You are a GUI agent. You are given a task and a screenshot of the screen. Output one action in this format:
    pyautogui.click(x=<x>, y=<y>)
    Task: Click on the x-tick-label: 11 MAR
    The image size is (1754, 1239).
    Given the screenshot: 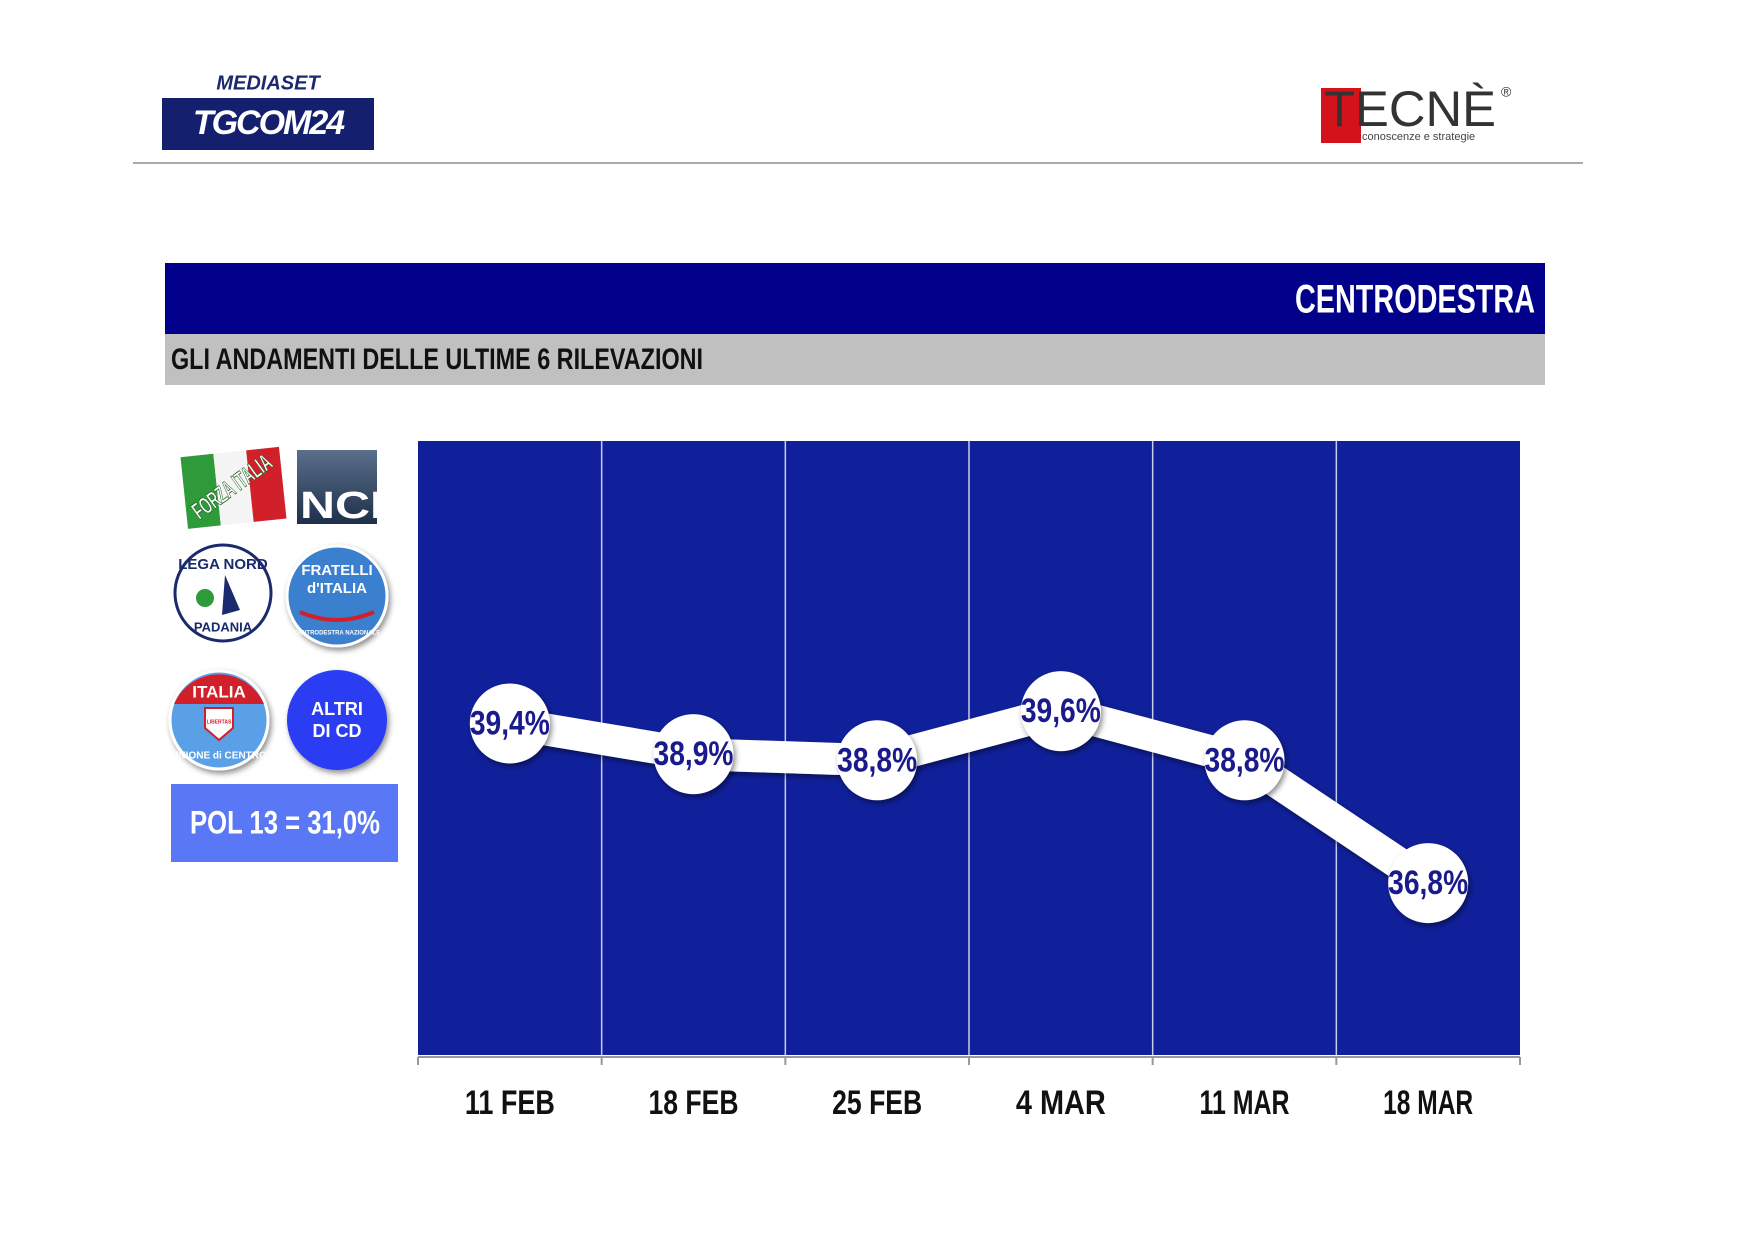 What is the action you would take?
    pyautogui.click(x=1245, y=1103)
    